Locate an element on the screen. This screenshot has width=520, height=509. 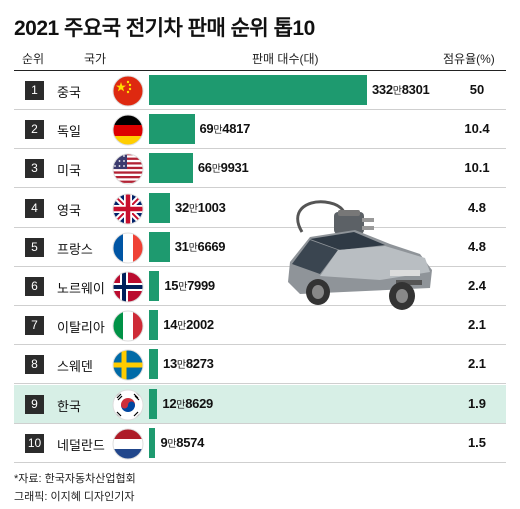
flag-us-icon is located at coordinates (128, 169).